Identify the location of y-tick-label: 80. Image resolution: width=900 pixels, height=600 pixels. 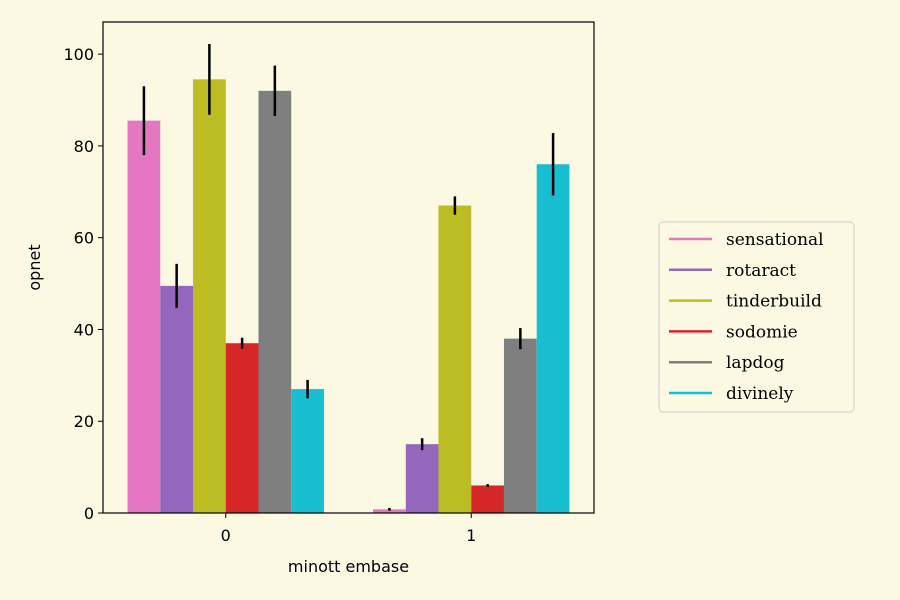
(84, 146).